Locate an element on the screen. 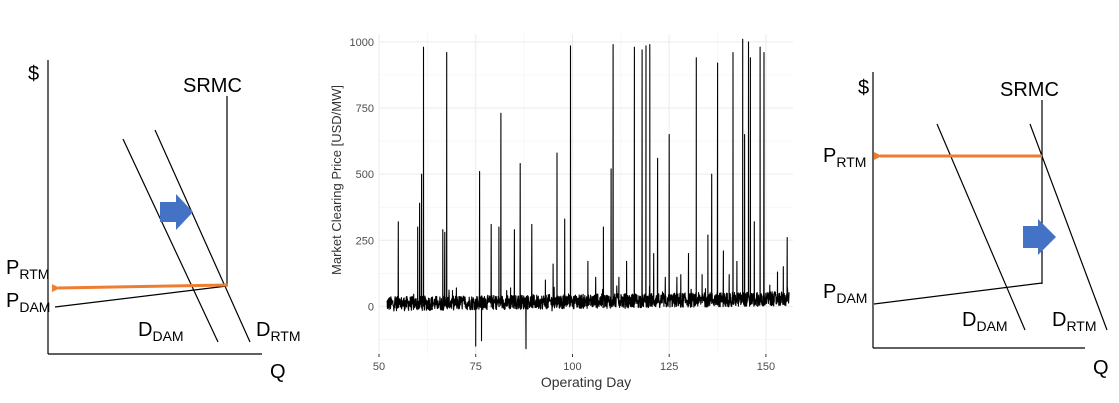 This screenshot has height=403, width=1119. left-demand-rtm is located at coordinates (202, 236).